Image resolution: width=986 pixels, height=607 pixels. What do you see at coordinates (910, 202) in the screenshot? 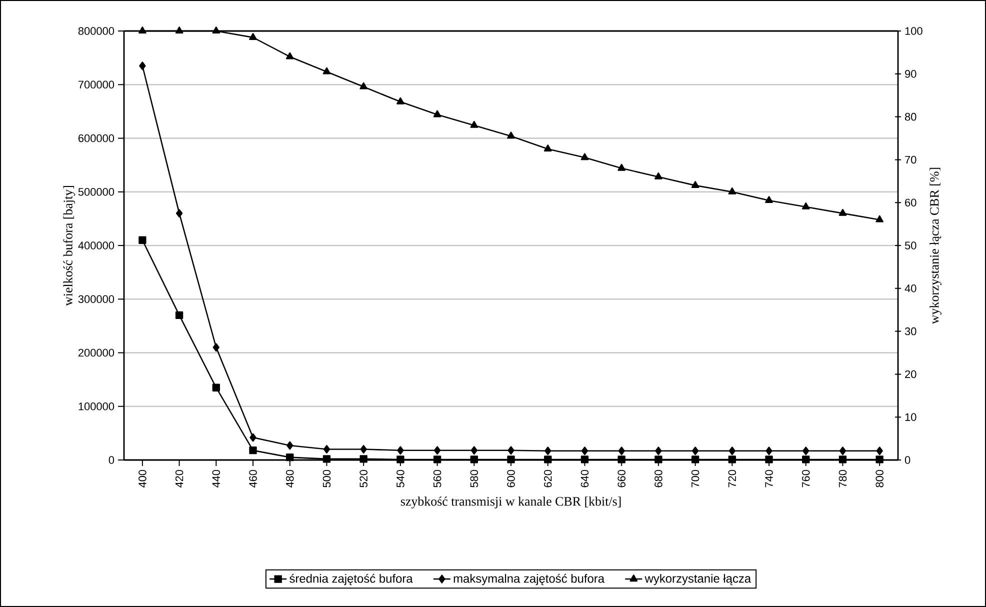
I see `y2-tick-label: 60` at bounding box center [910, 202].